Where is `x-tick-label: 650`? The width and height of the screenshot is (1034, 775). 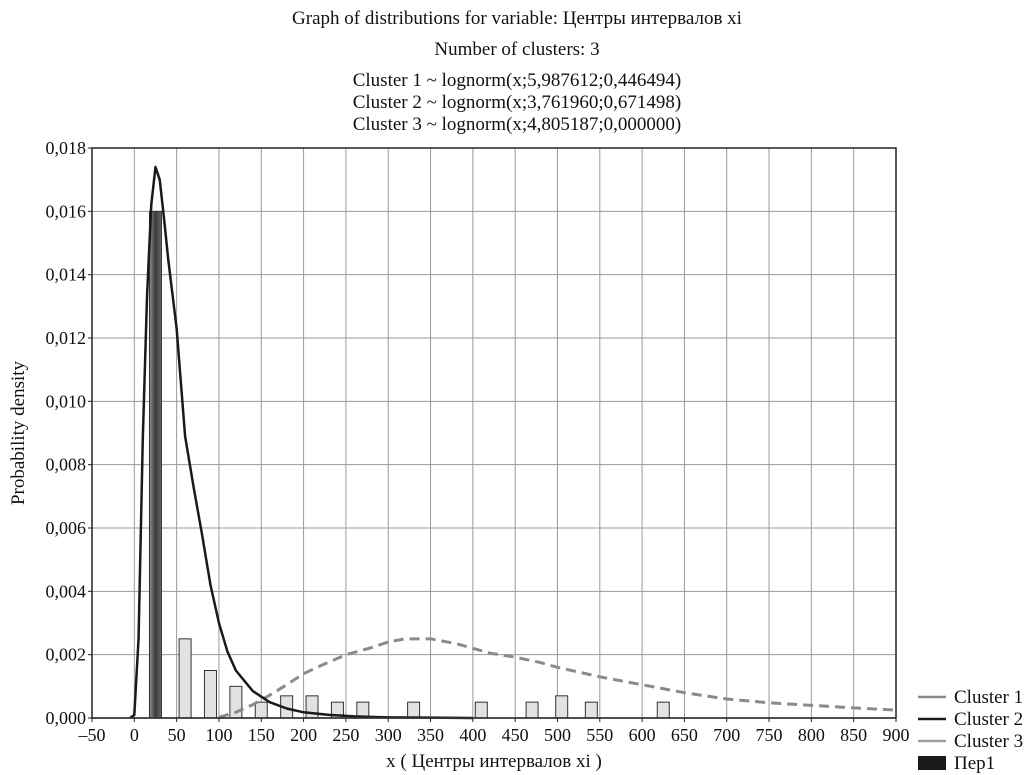 x-tick-label: 650 is located at coordinates (684, 735).